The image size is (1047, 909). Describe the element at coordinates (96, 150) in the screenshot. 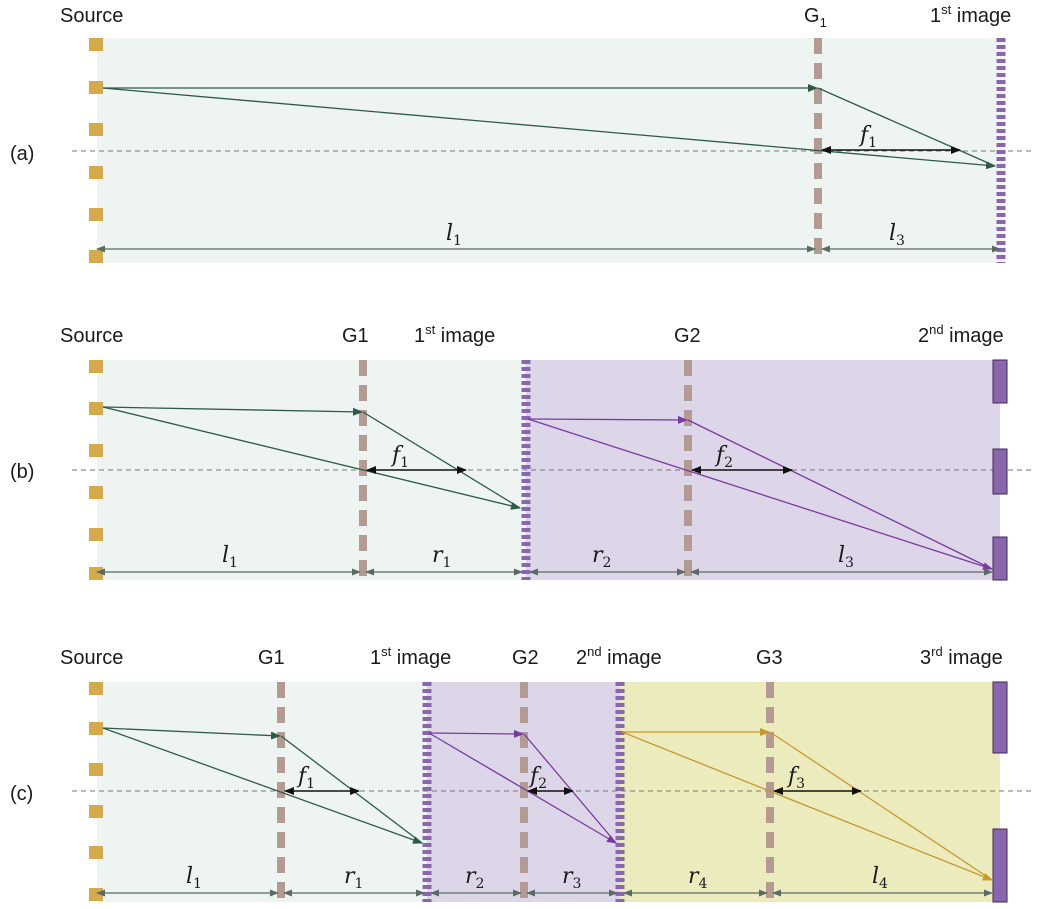

I see `source-grating` at that location.